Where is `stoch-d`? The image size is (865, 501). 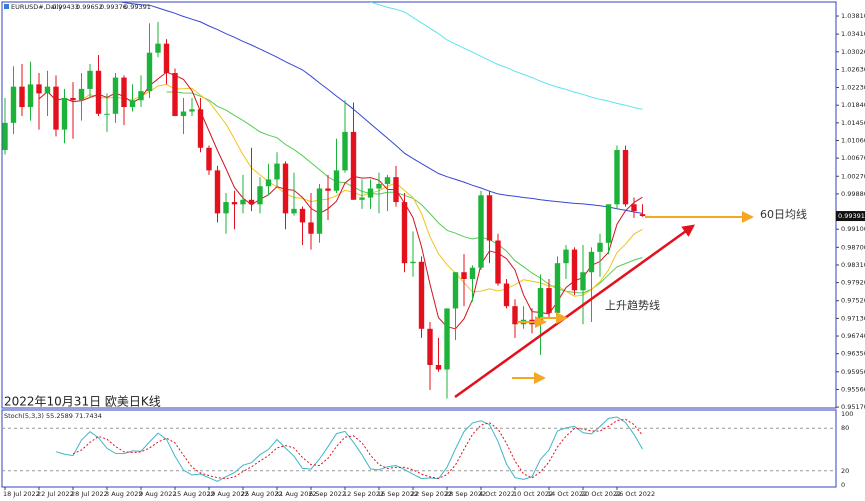 stoch-d is located at coordinates (357, 449).